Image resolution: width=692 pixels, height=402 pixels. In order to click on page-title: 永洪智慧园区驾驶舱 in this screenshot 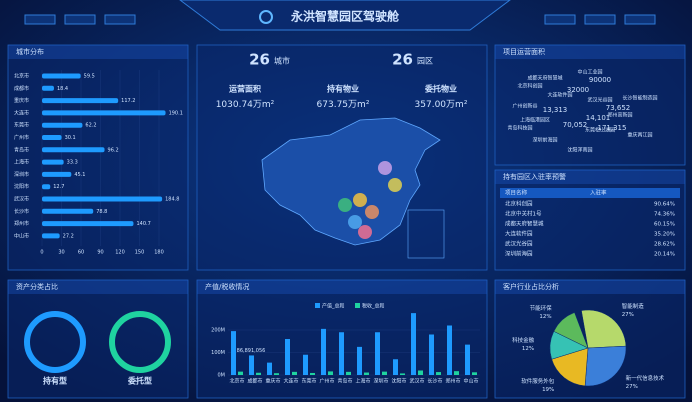, I will do `click(345, 16)`.